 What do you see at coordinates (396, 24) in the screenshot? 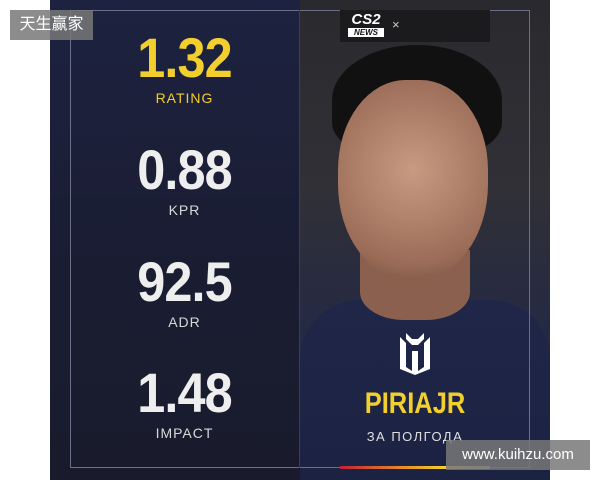
I see `collab-x-icon: ×` at bounding box center [396, 24].